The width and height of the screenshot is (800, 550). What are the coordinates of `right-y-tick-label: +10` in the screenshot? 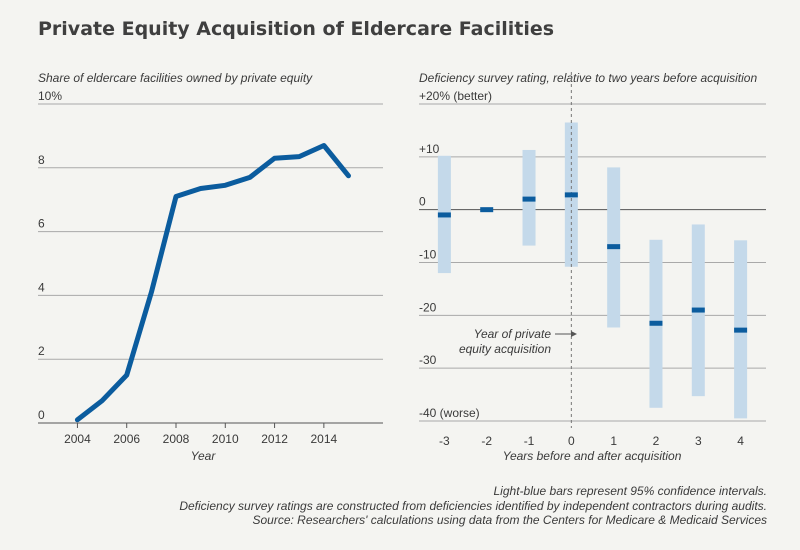 It's located at (429, 149).